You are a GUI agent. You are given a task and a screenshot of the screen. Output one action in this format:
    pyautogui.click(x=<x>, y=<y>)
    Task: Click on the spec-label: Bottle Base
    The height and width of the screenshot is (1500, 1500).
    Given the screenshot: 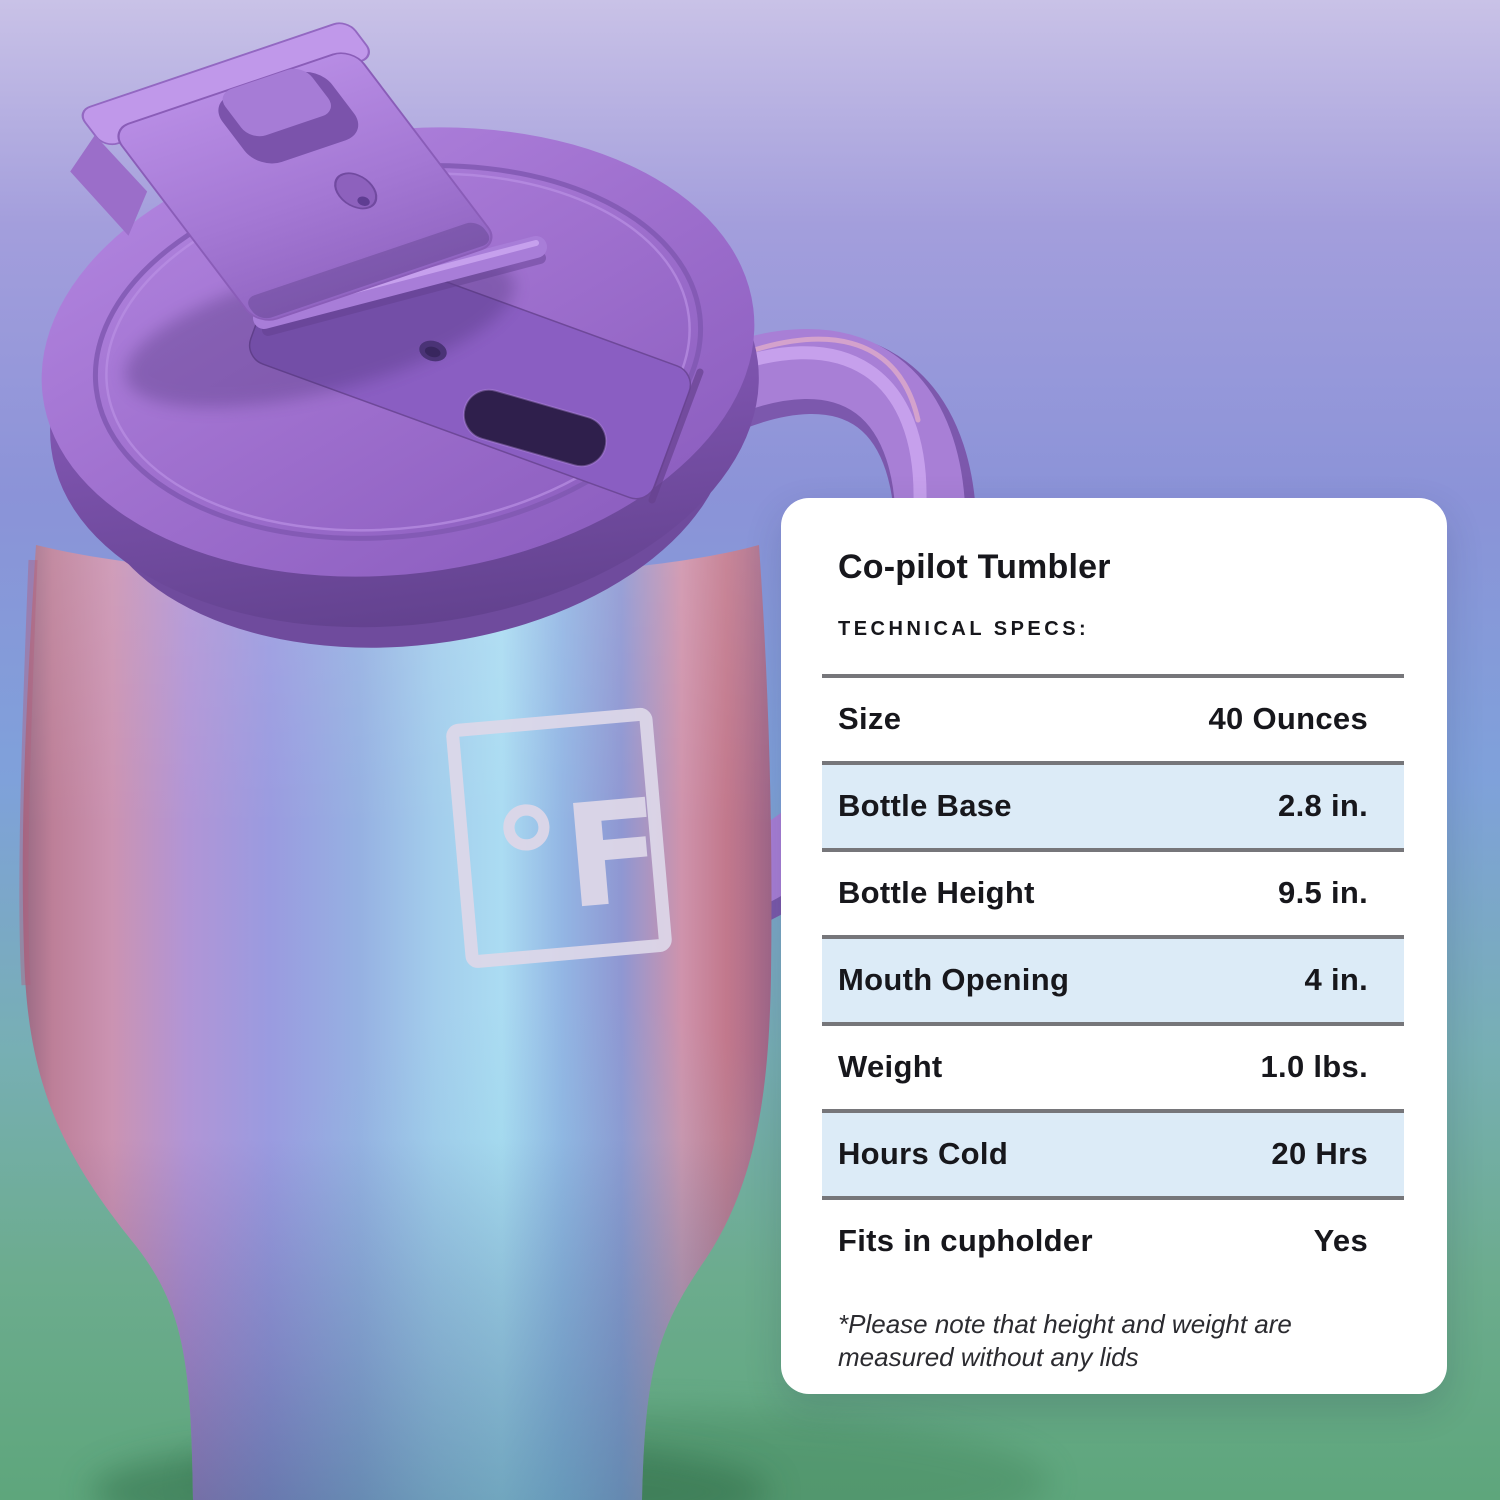 What is the action you would take?
    pyautogui.click(x=925, y=806)
    